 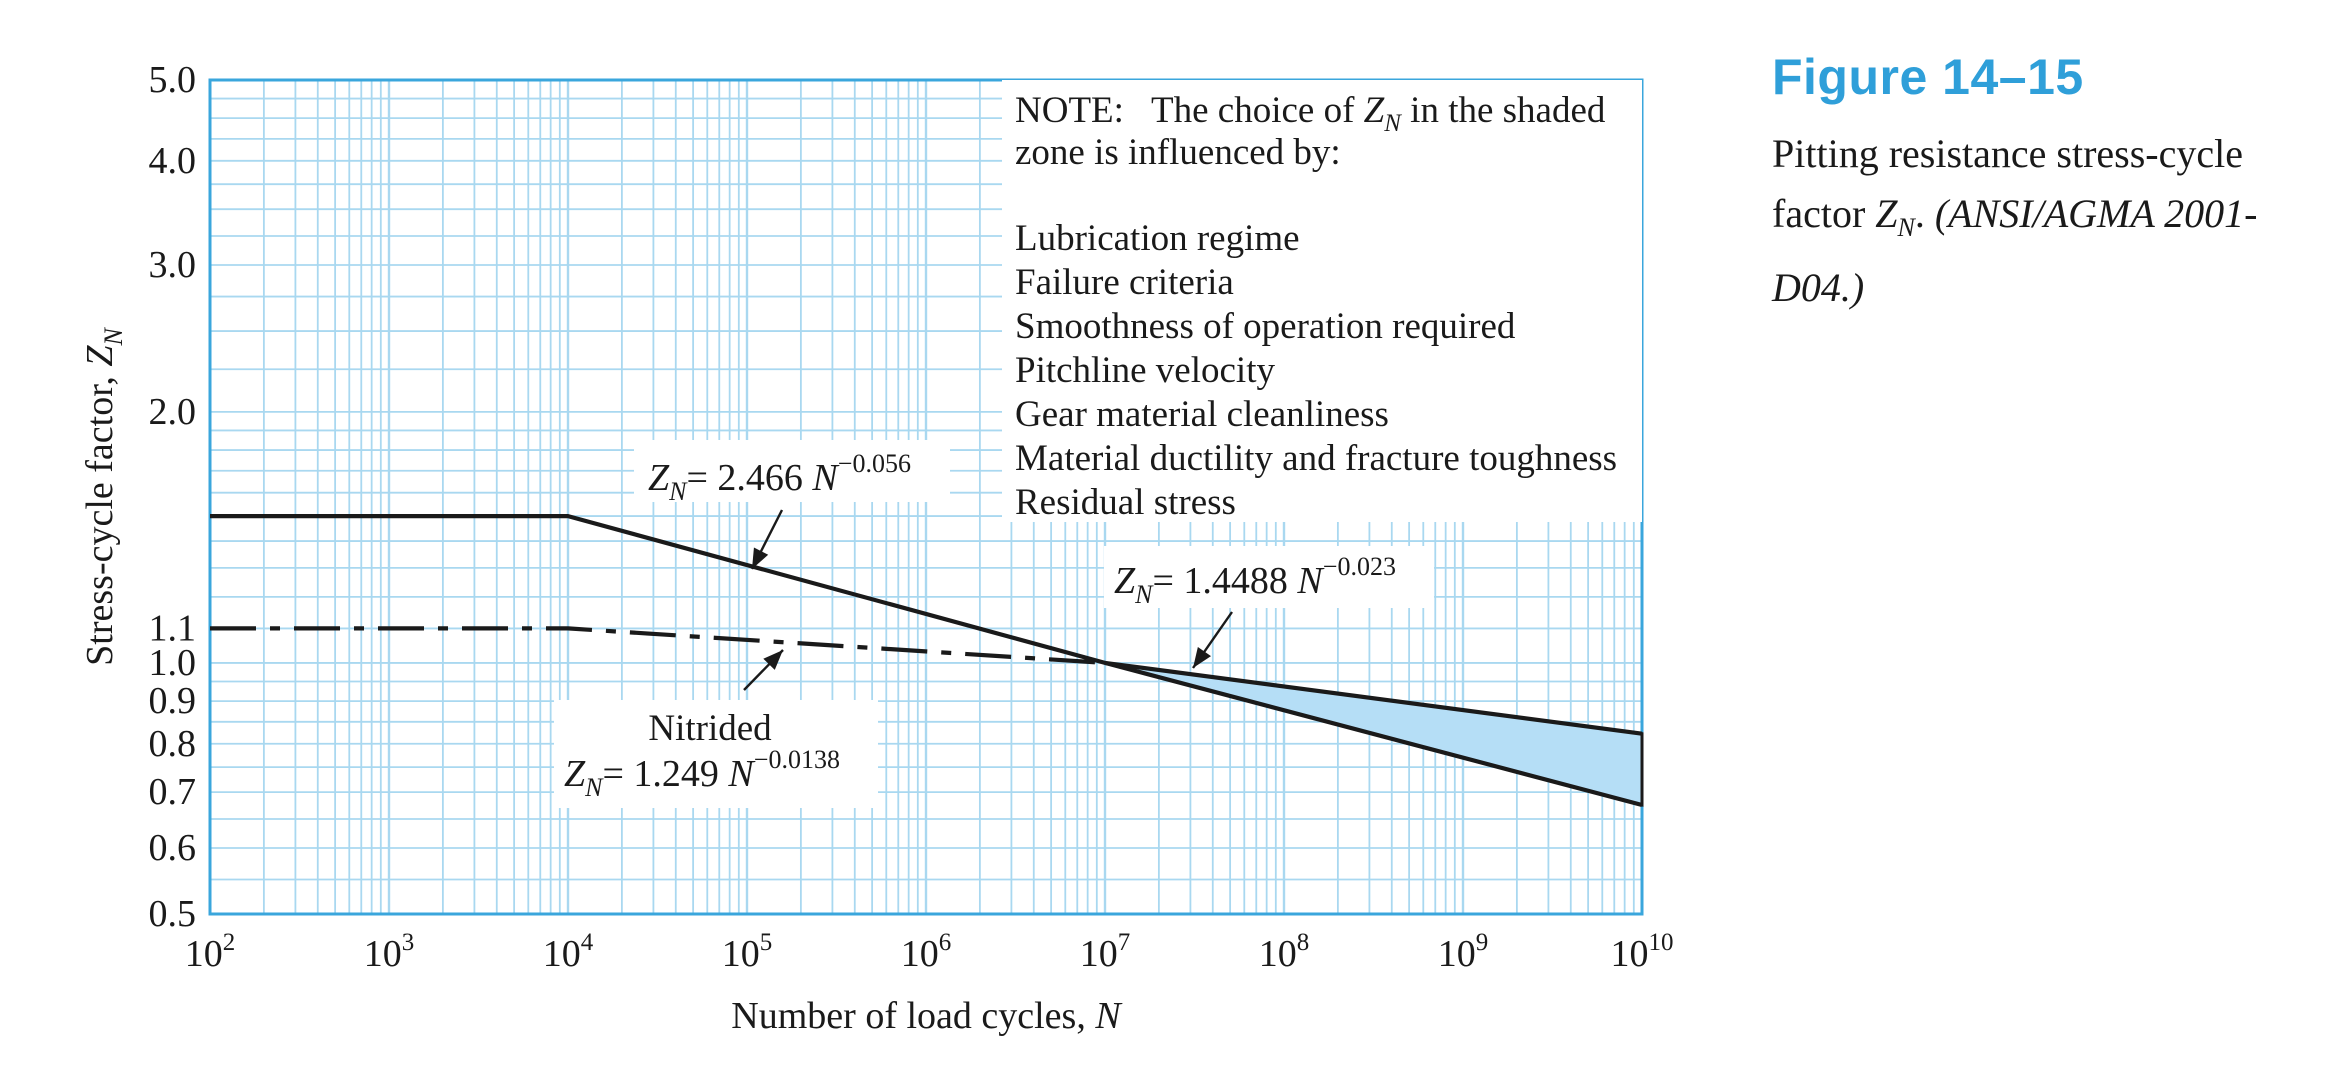 I want to click on x-tick-label: 10⁵, so click(x=747, y=952).